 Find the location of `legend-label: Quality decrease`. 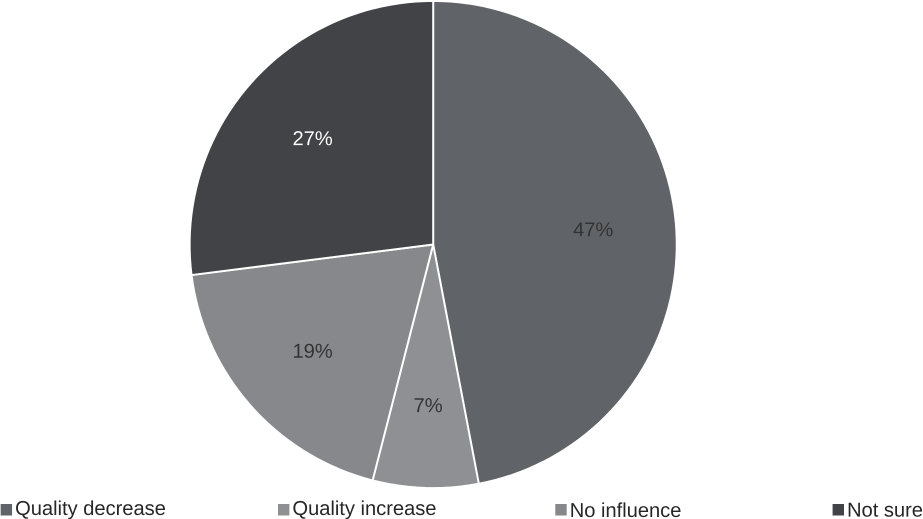

legend-label: Quality decrease is located at coordinates (90, 509).